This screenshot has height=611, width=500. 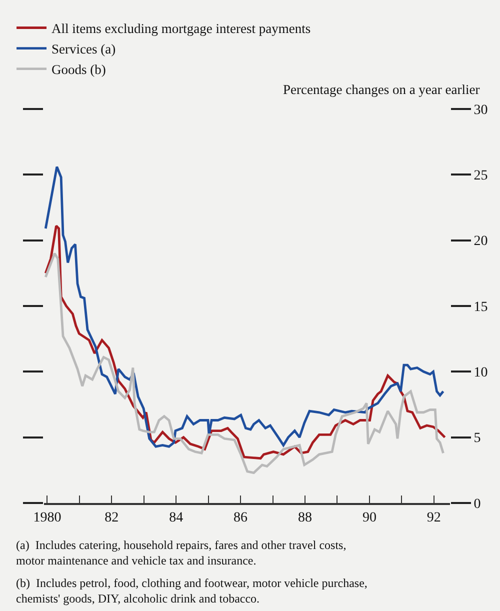 What do you see at coordinates (181, 553) in the screenshot?
I see `text: (a) Includes catering, household repairs, fares and other travel costs, motor maintenance and vehicle tax and insurance.` at bounding box center [181, 553].